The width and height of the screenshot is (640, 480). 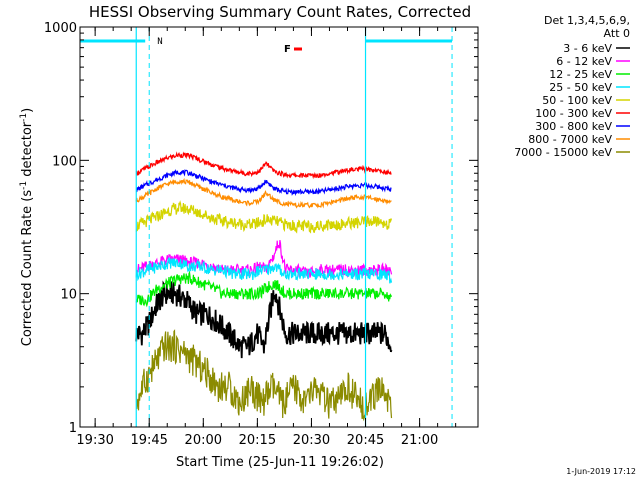 What do you see at coordinates (311, 440) in the screenshot?
I see `x-tick-label: 20:30` at bounding box center [311, 440].